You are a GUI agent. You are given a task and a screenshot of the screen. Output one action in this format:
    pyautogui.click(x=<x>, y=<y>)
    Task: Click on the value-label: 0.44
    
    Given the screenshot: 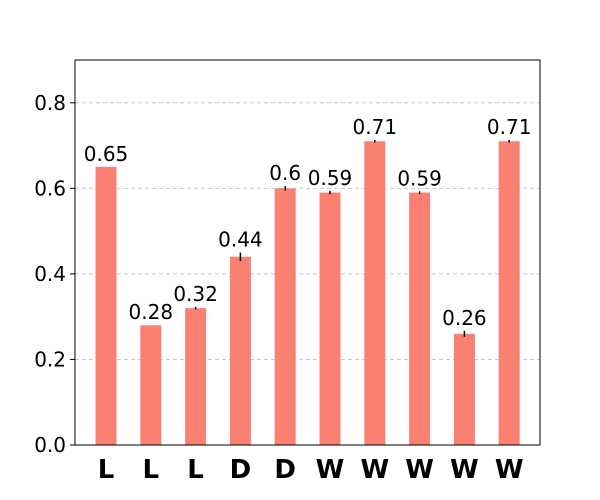 What is the action you would take?
    pyautogui.click(x=240, y=240)
    